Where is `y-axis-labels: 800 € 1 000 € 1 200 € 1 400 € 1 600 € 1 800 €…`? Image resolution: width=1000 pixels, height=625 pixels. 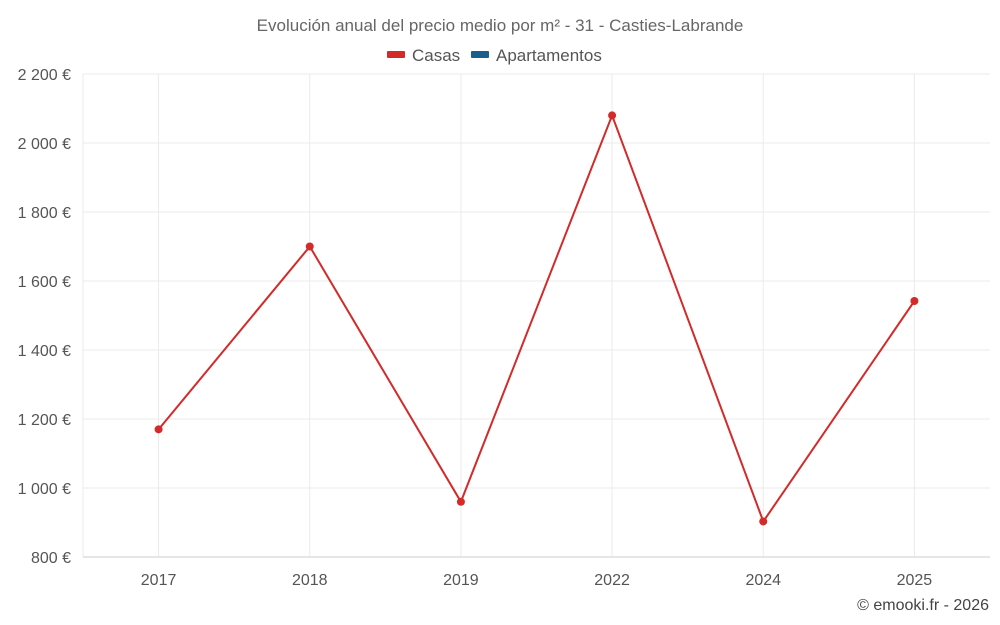 y-axis-labels: 800 € 1 000 € 1 200 € 1 400 € 1 600 € 1 800 €… is located at coordinates (44, 317).